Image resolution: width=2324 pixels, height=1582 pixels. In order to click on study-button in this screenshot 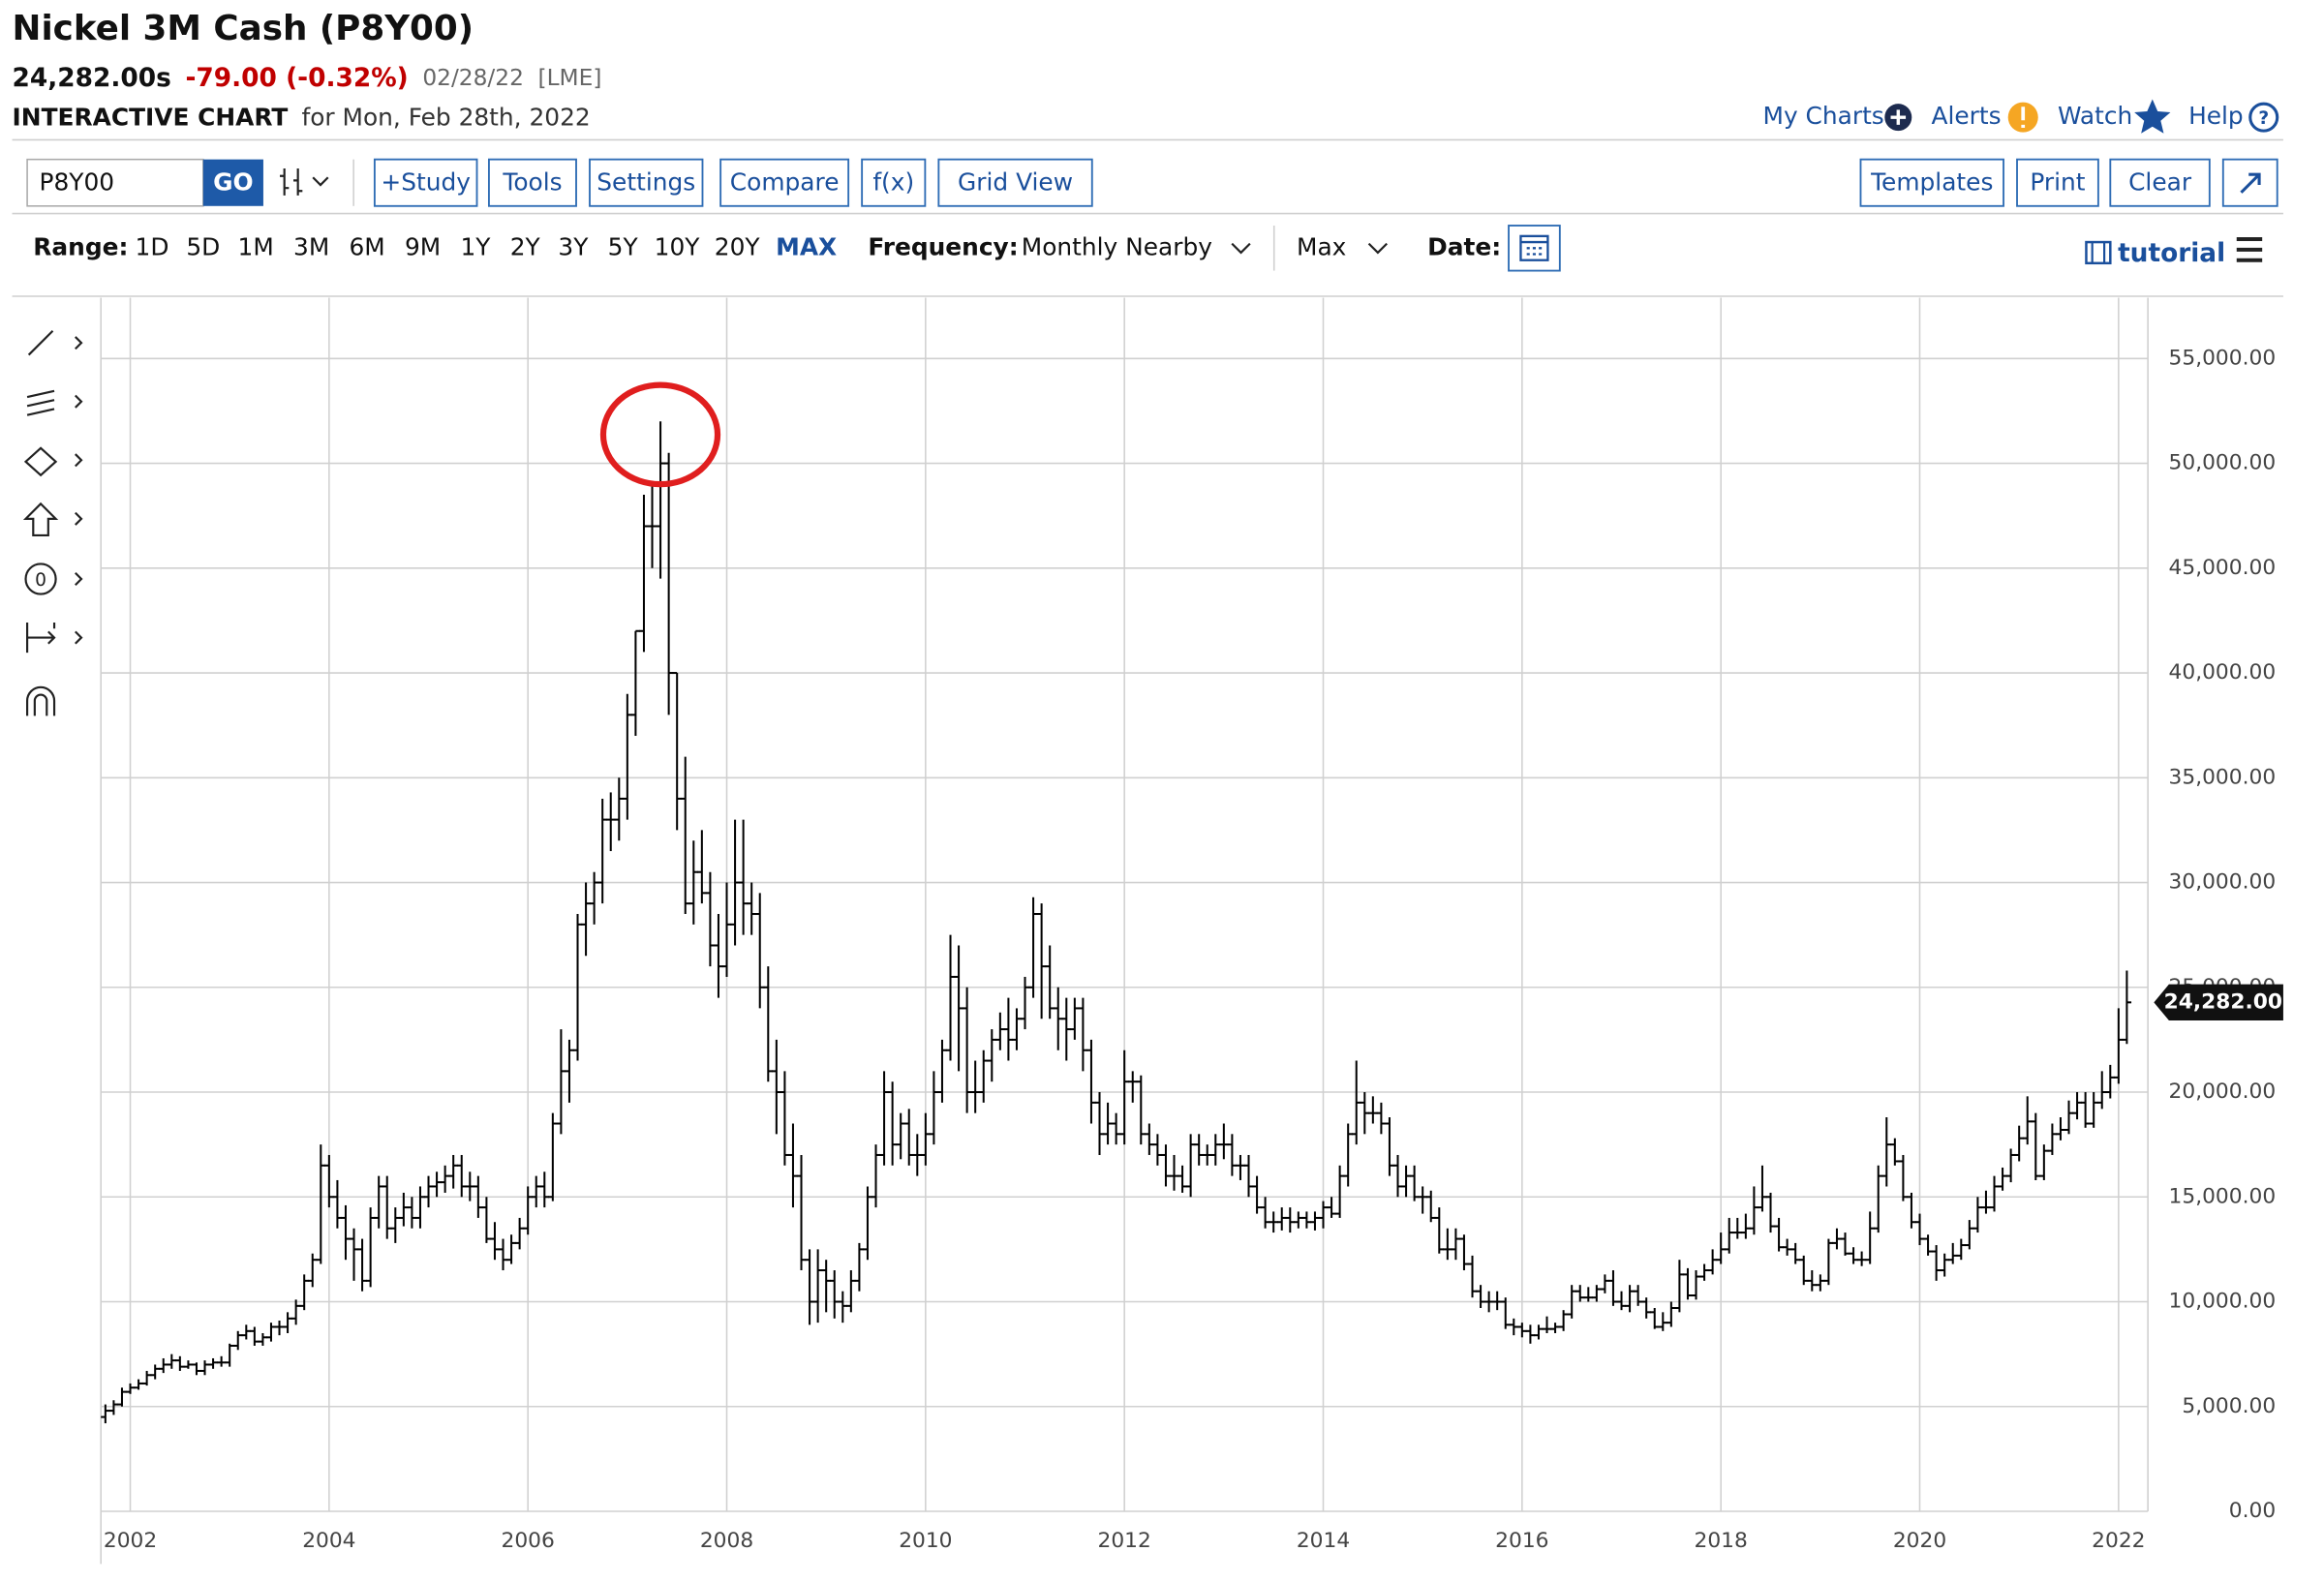, I will do `click(426, 182)`.